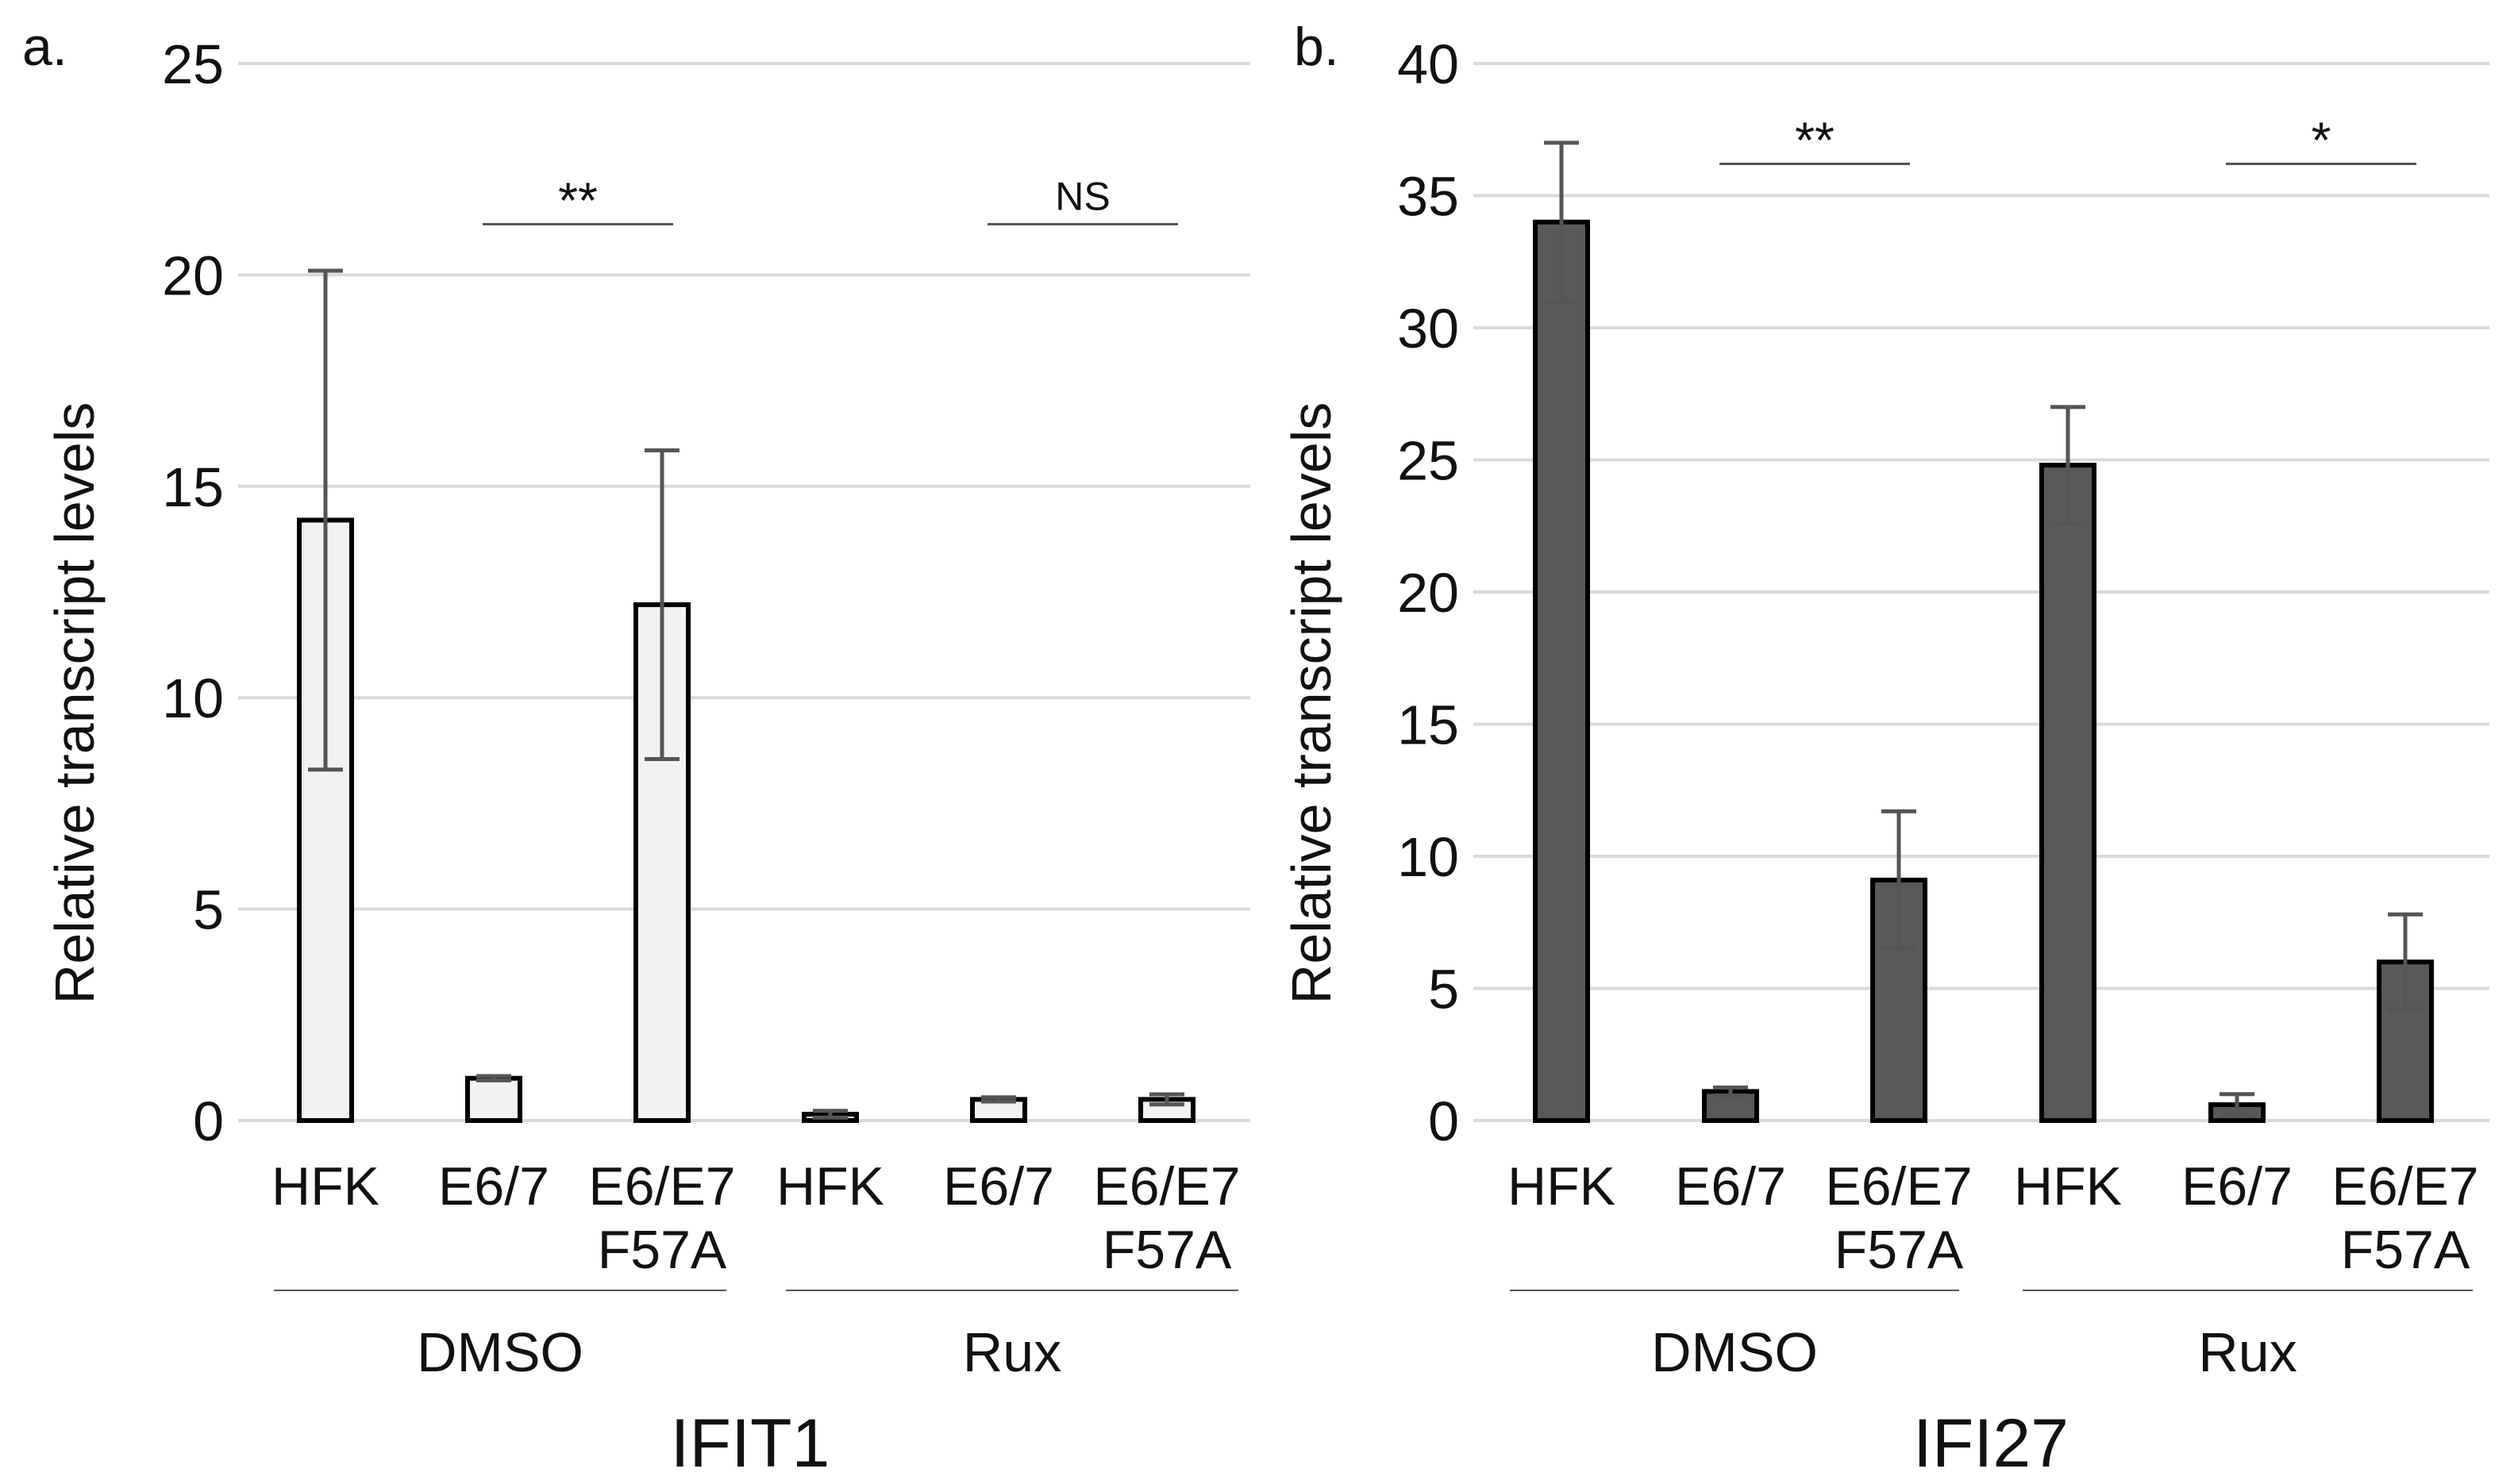  I want to click on y-tick-label: 35, so click(1428, 197).